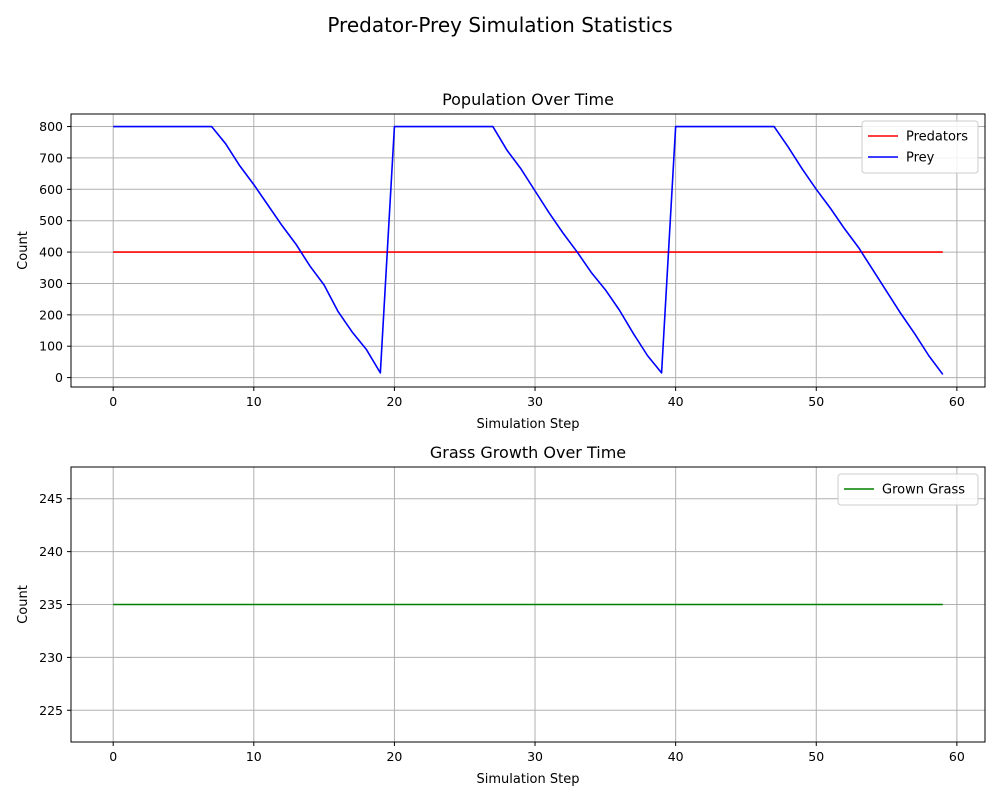 The width and height of the screenshot is (1000, 800). I want to click on y-tick-label: 800, so click(51, 126).